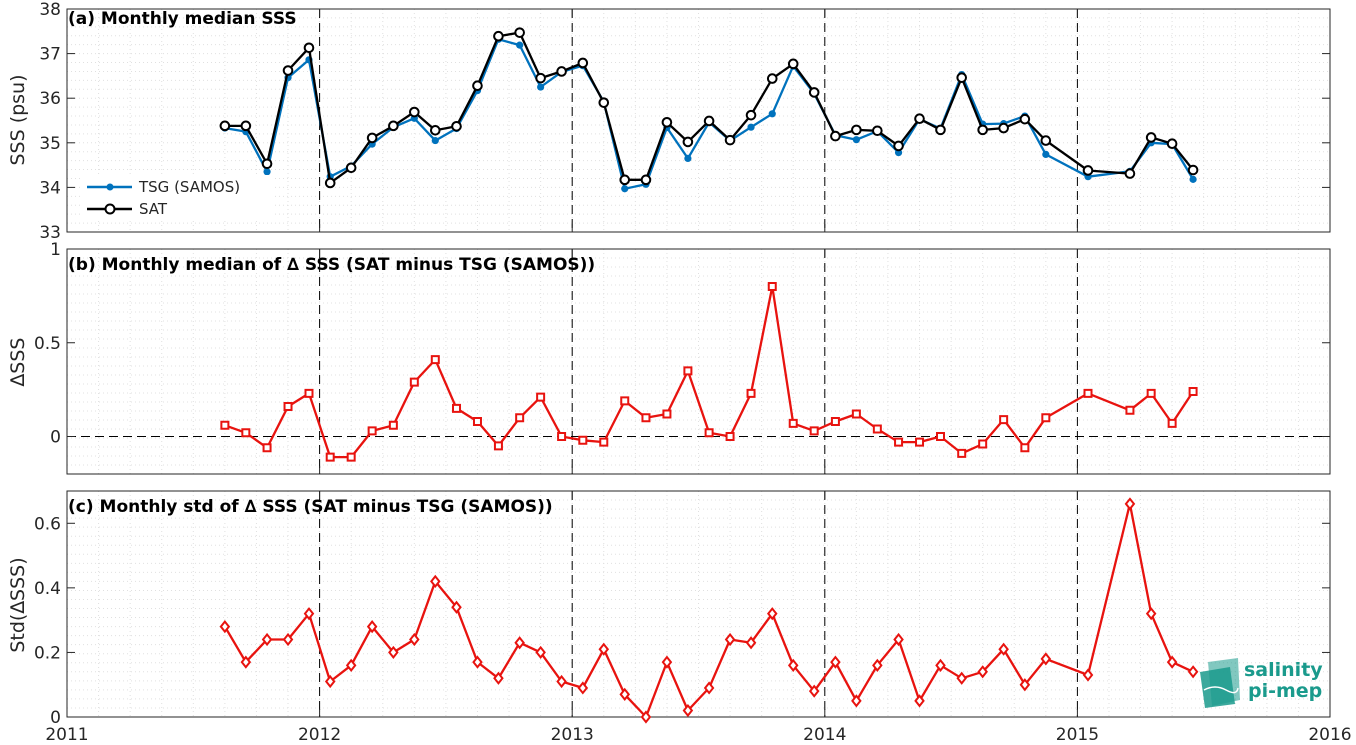  What do you see at coordinates (319, 735) in the screenshot?
I see `x-tick-label: 2012` at bounding box center [319, 735].